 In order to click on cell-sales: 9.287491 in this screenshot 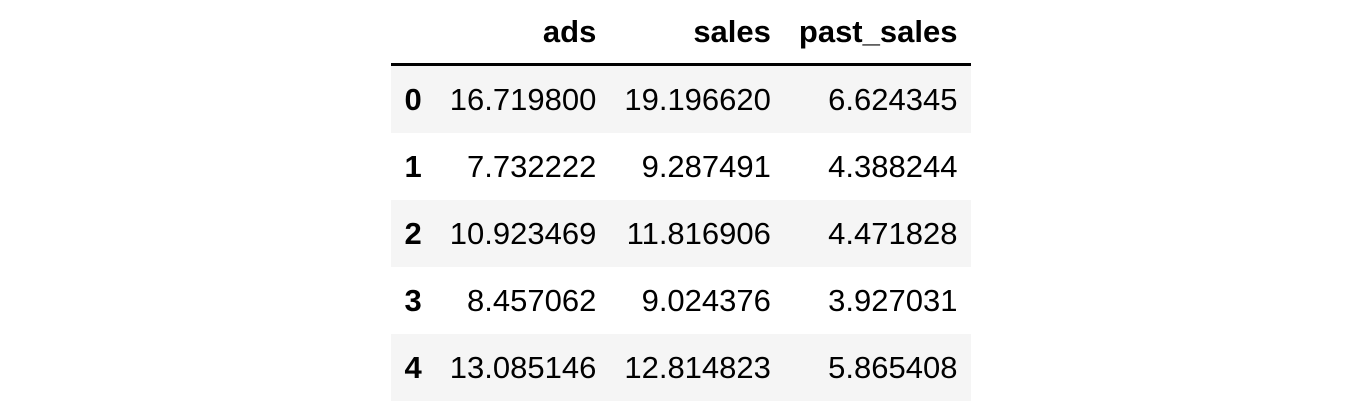, I will do `click(706, 166)`.